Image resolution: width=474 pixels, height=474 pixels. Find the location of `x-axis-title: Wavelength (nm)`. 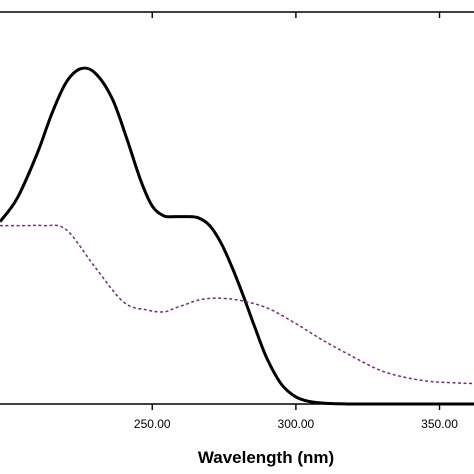

x-axis-title: Wavelength (nm) is located at coordinates (266, 457).